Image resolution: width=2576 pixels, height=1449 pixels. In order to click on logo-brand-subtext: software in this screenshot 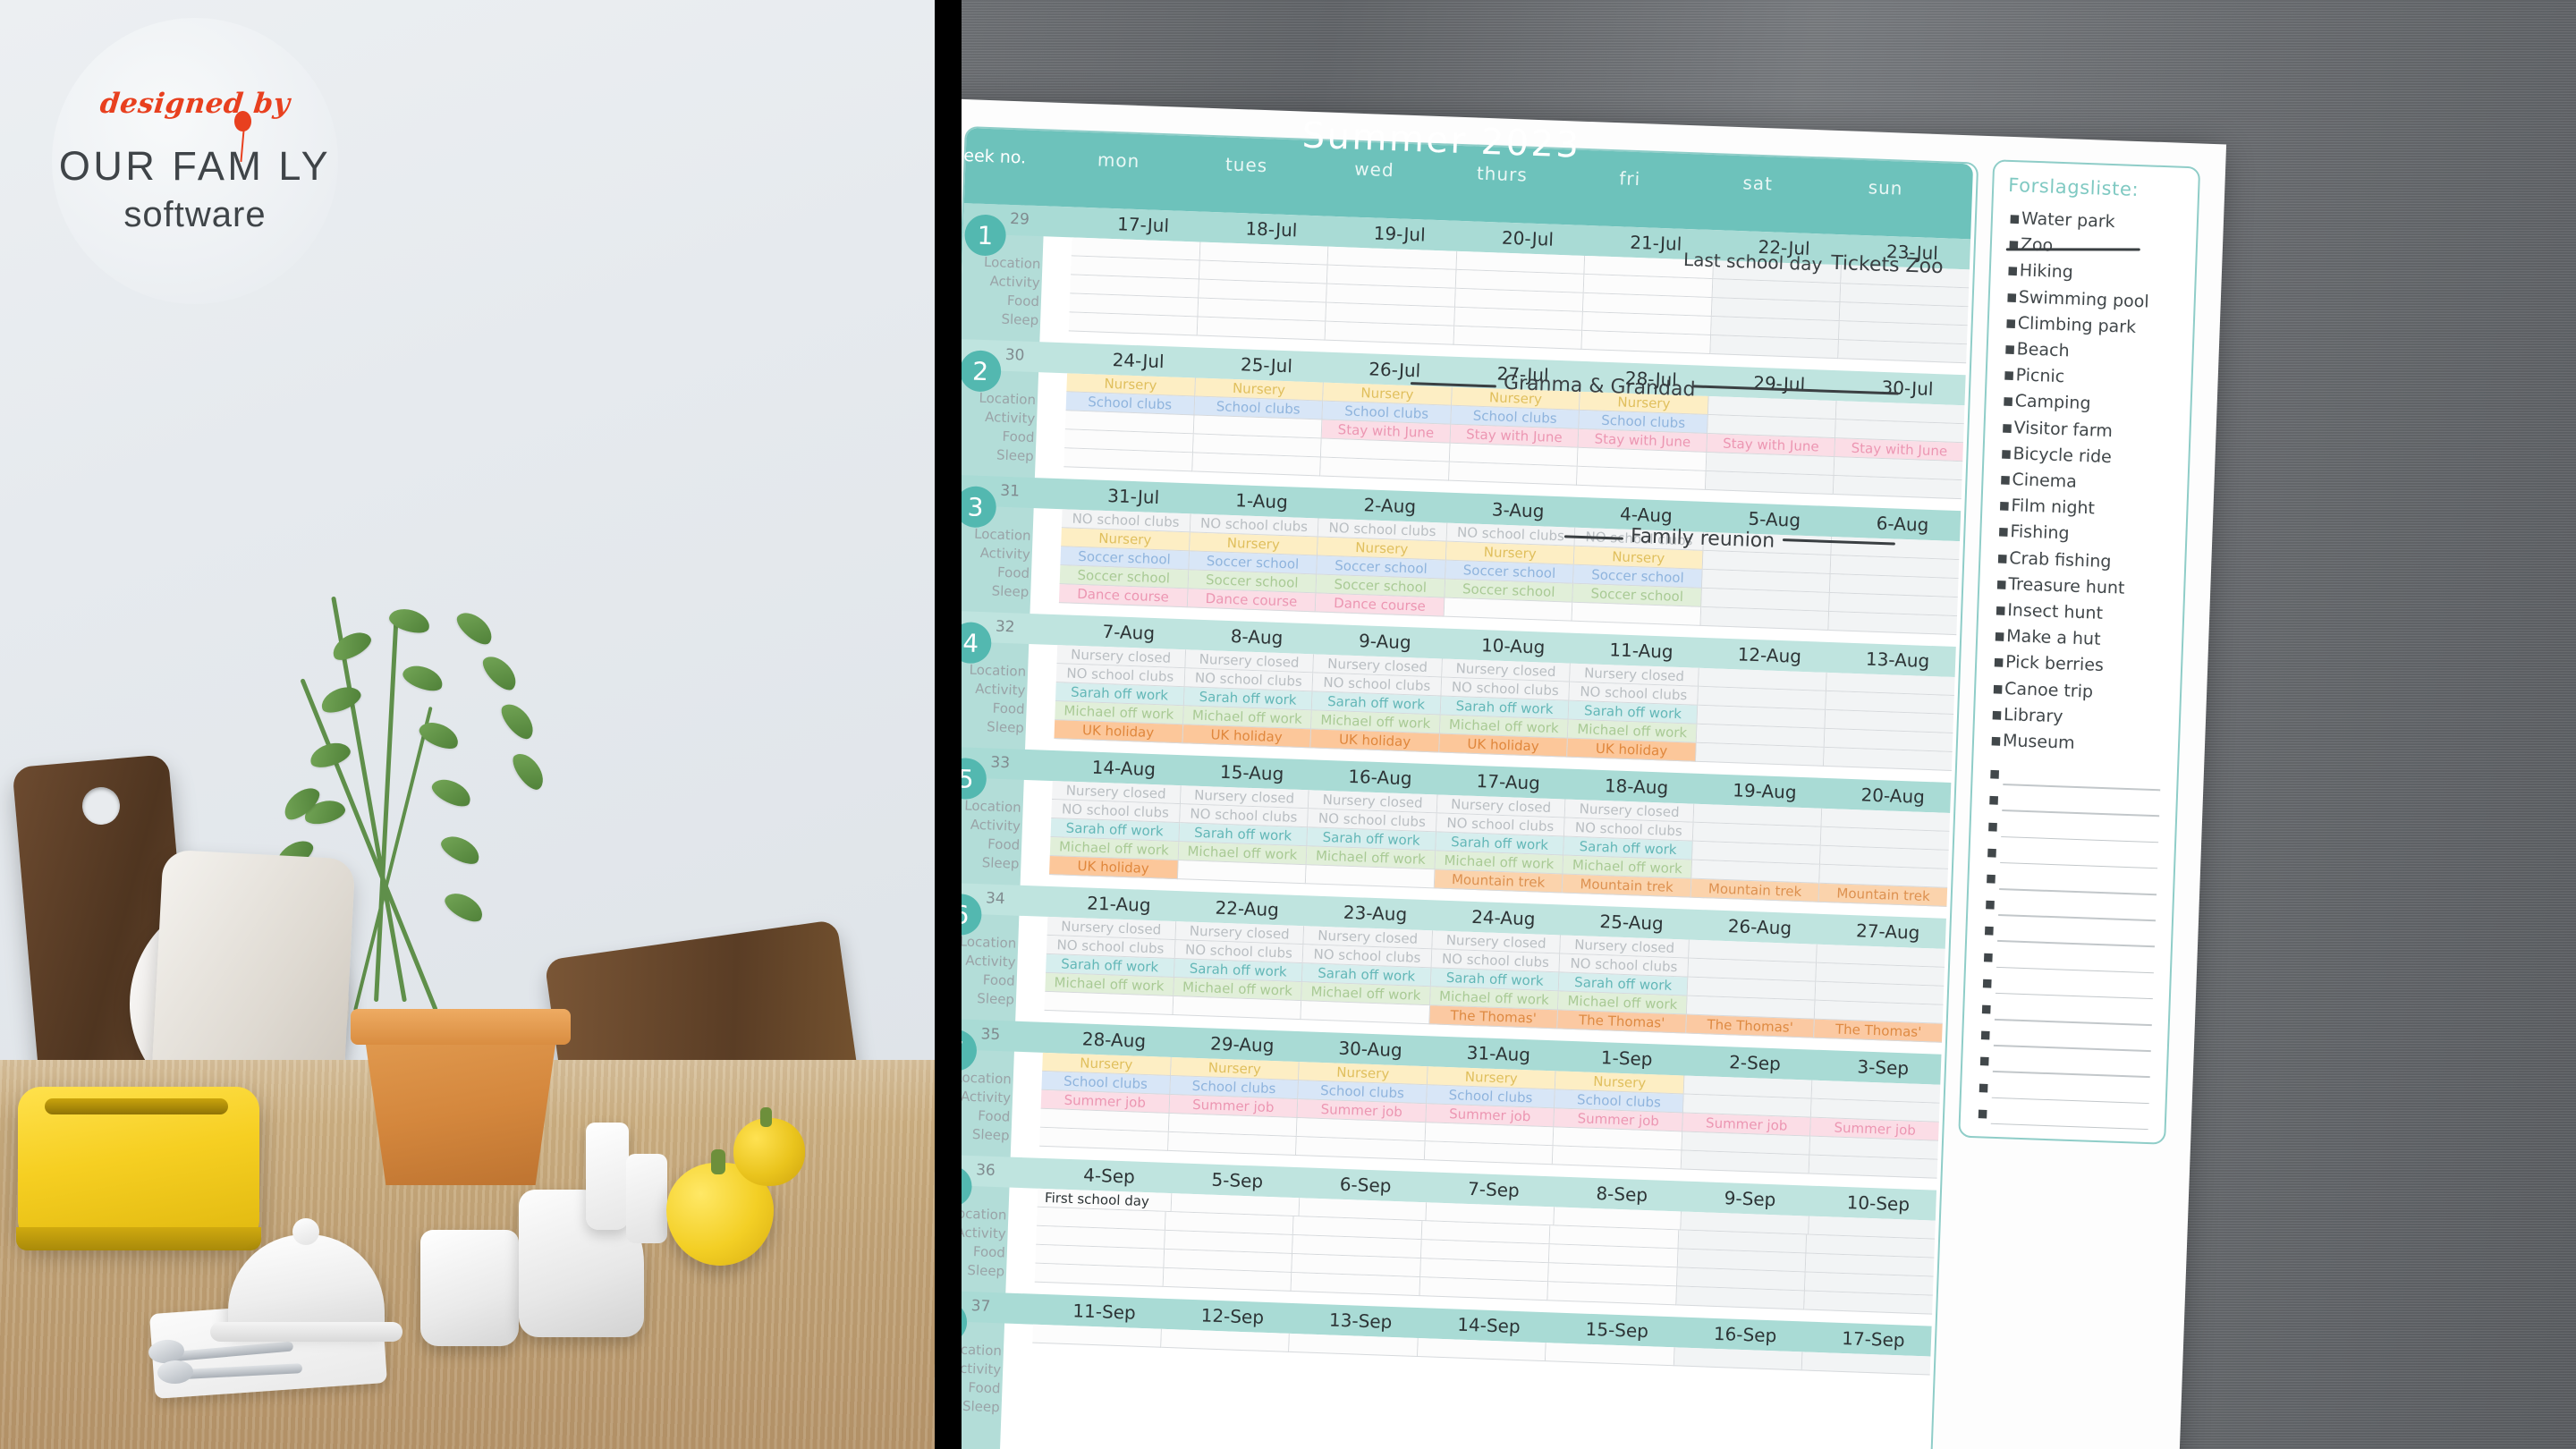, I will do `click(195, 214)`.